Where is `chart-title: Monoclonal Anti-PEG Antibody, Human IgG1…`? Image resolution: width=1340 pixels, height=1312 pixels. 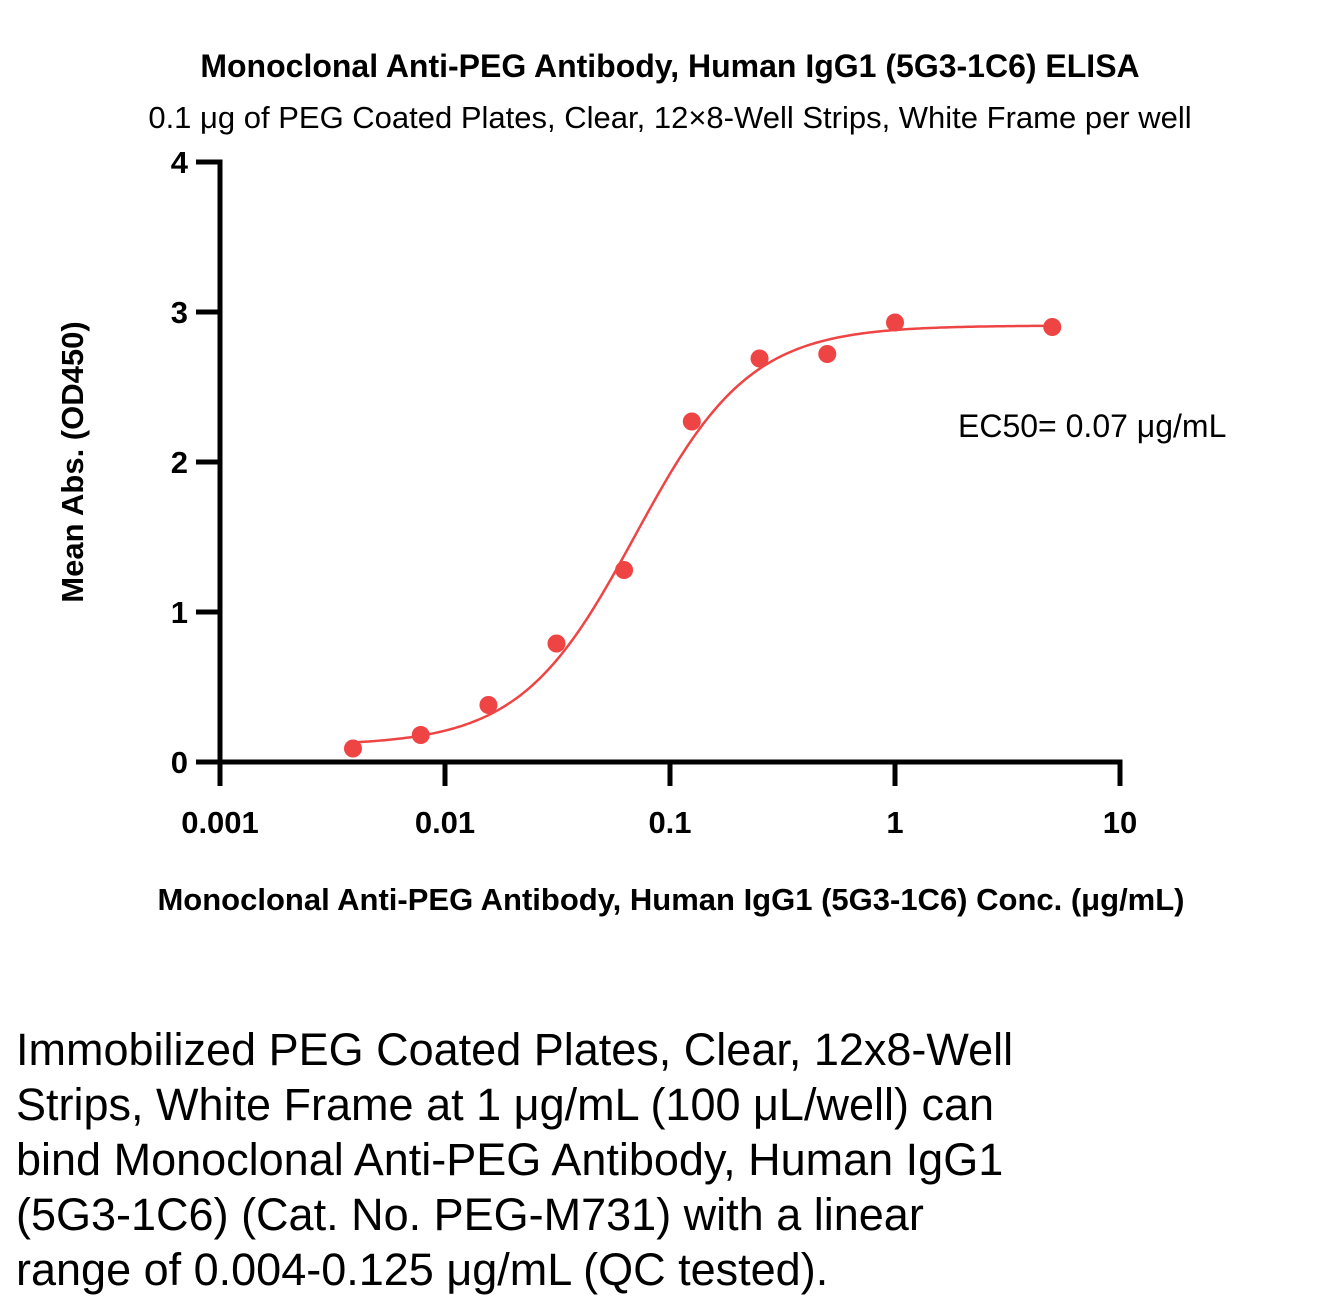 chart-title: Monoclonal Anti-PEG Antibody, Human IgG1… is located at coordinates (670, 66).